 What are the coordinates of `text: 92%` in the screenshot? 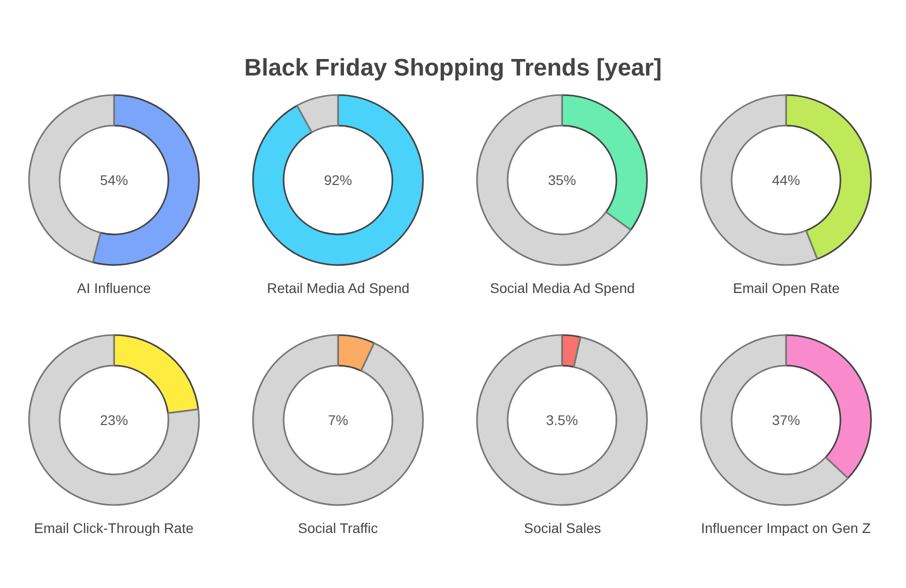 It's located at (338, 180).